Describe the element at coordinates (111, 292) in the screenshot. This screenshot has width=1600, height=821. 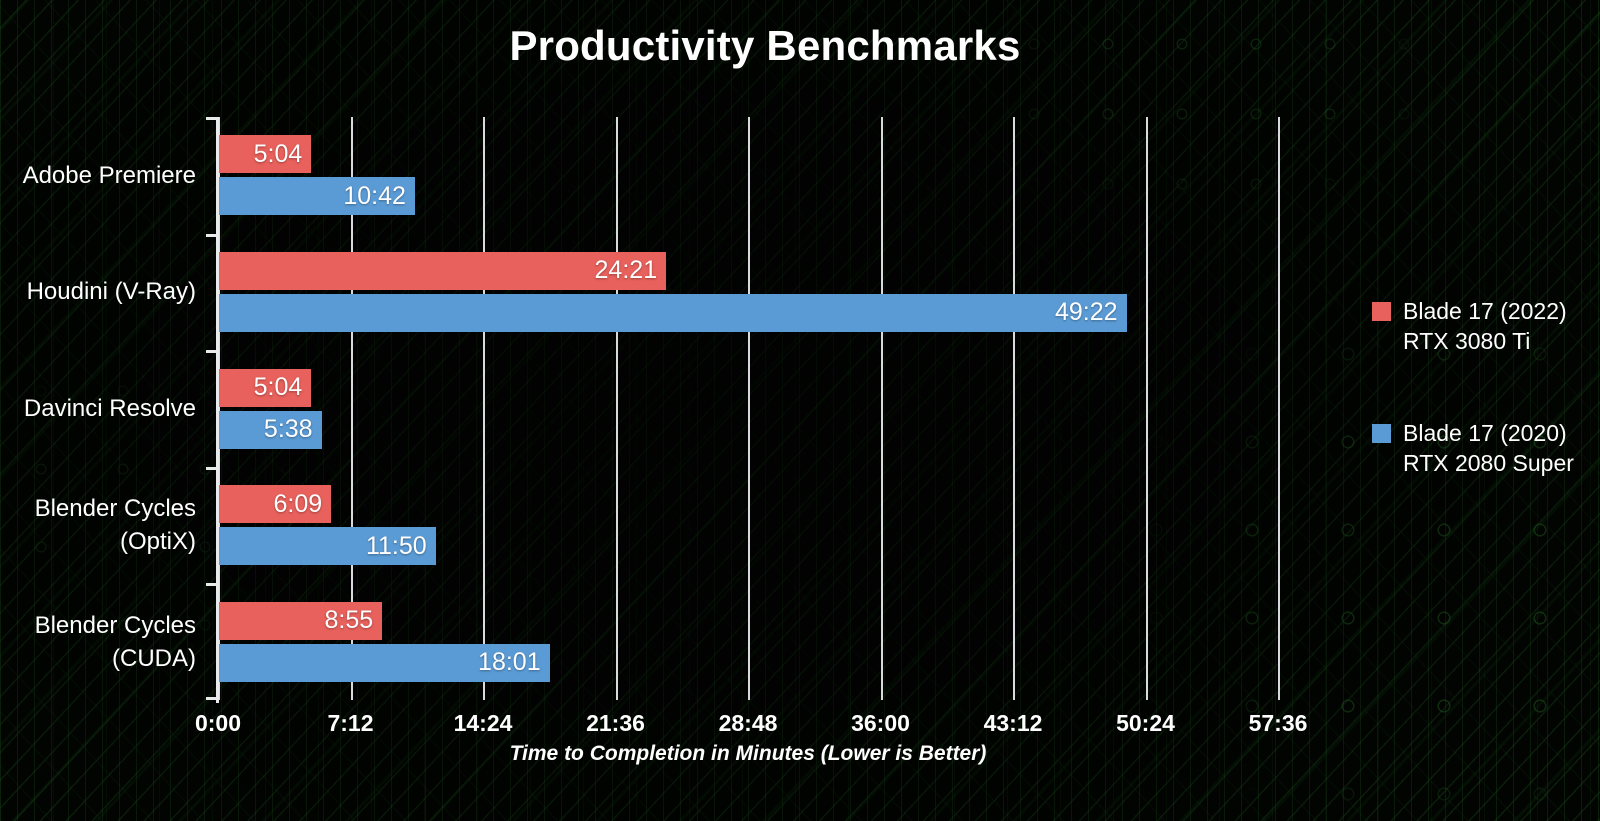
I see `category-label-line: Houdini (V-Ray)` at that location.